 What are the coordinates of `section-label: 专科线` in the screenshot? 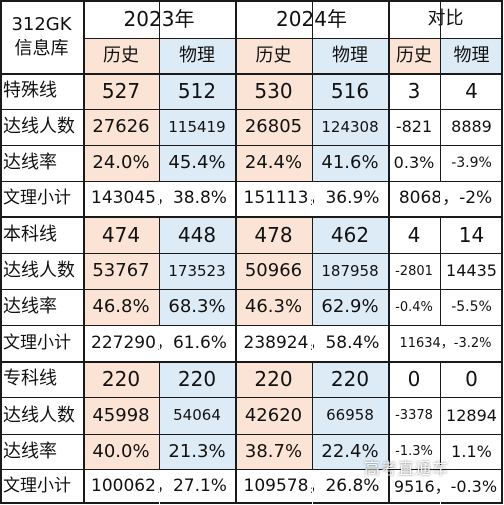 It's located at (41, 379).